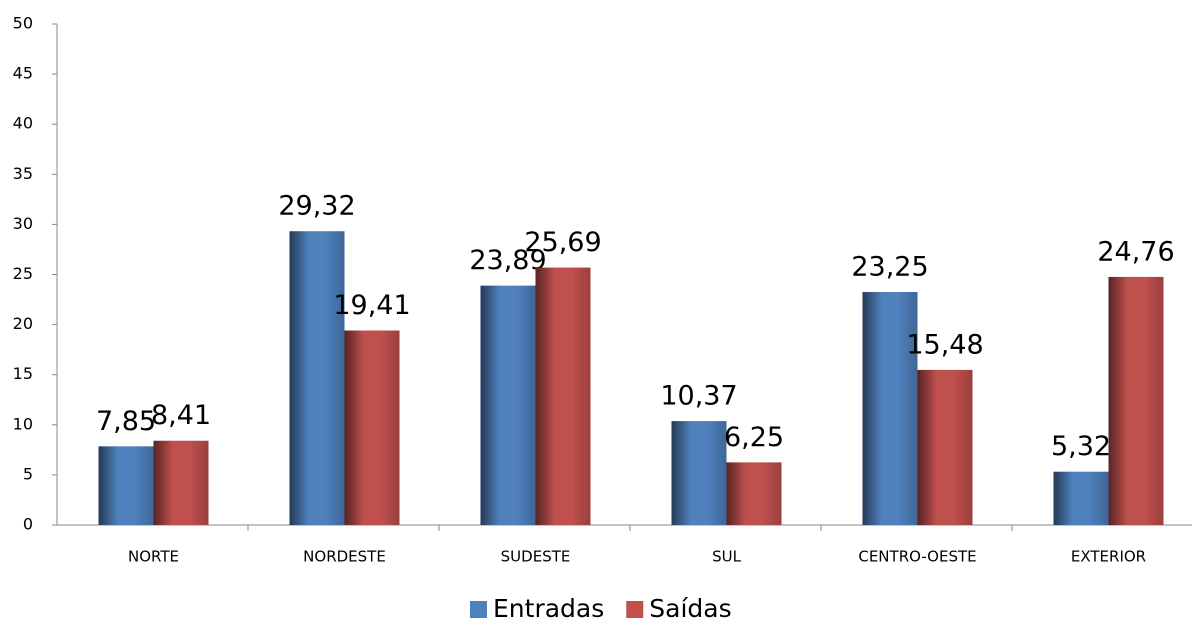 The height and width of the screenshot is (623, 1192). Describe the element at coordinates (28, 473) in the screenshot. I see `y-tick-label: 5` at that location.